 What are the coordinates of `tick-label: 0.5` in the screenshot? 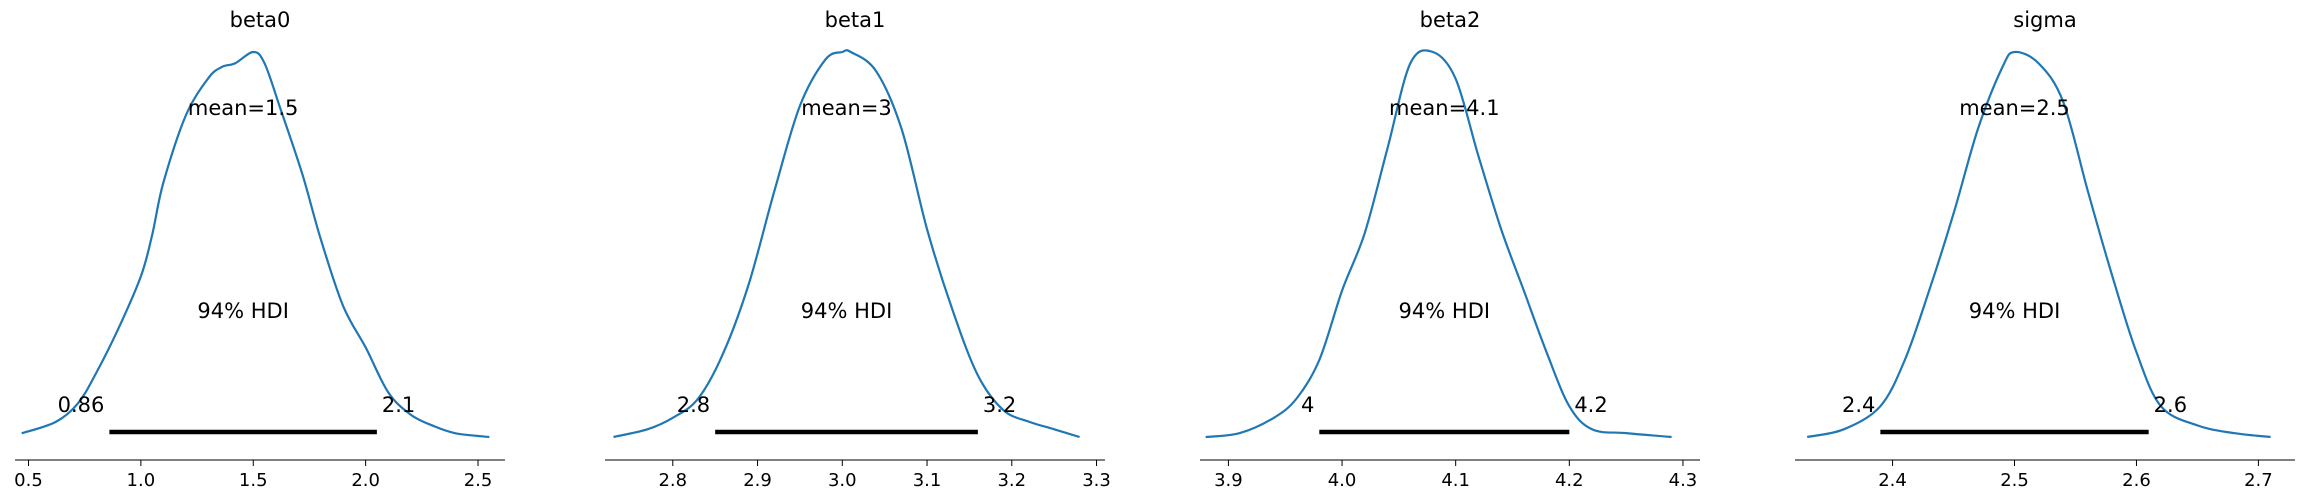 It's located at (28, 480).